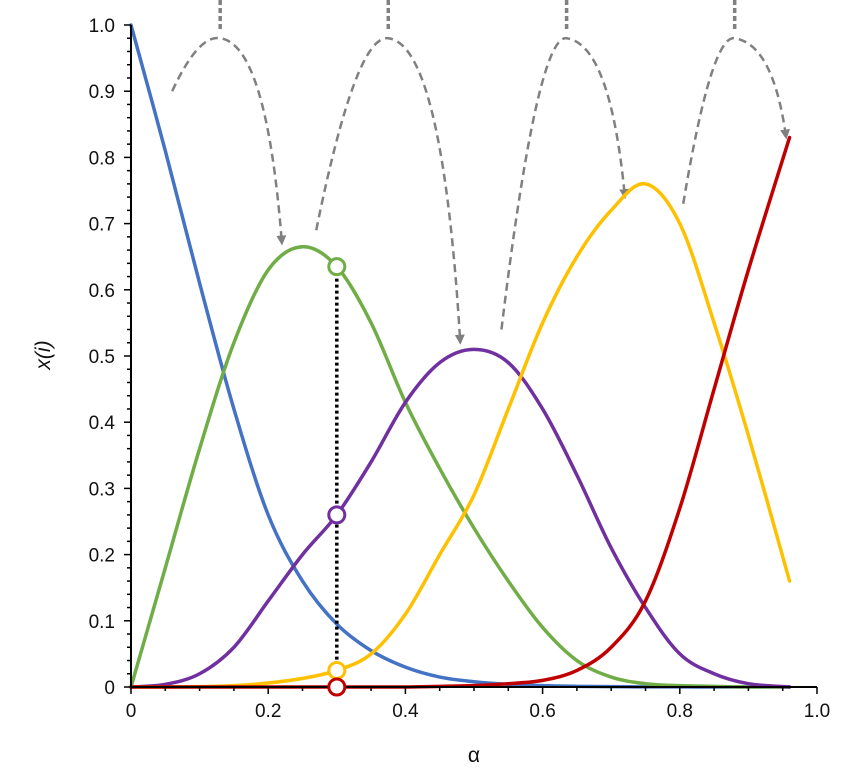 This screenshot has height=769, width=867. I want to click on x-tick-label: 0, so click(131, 711).